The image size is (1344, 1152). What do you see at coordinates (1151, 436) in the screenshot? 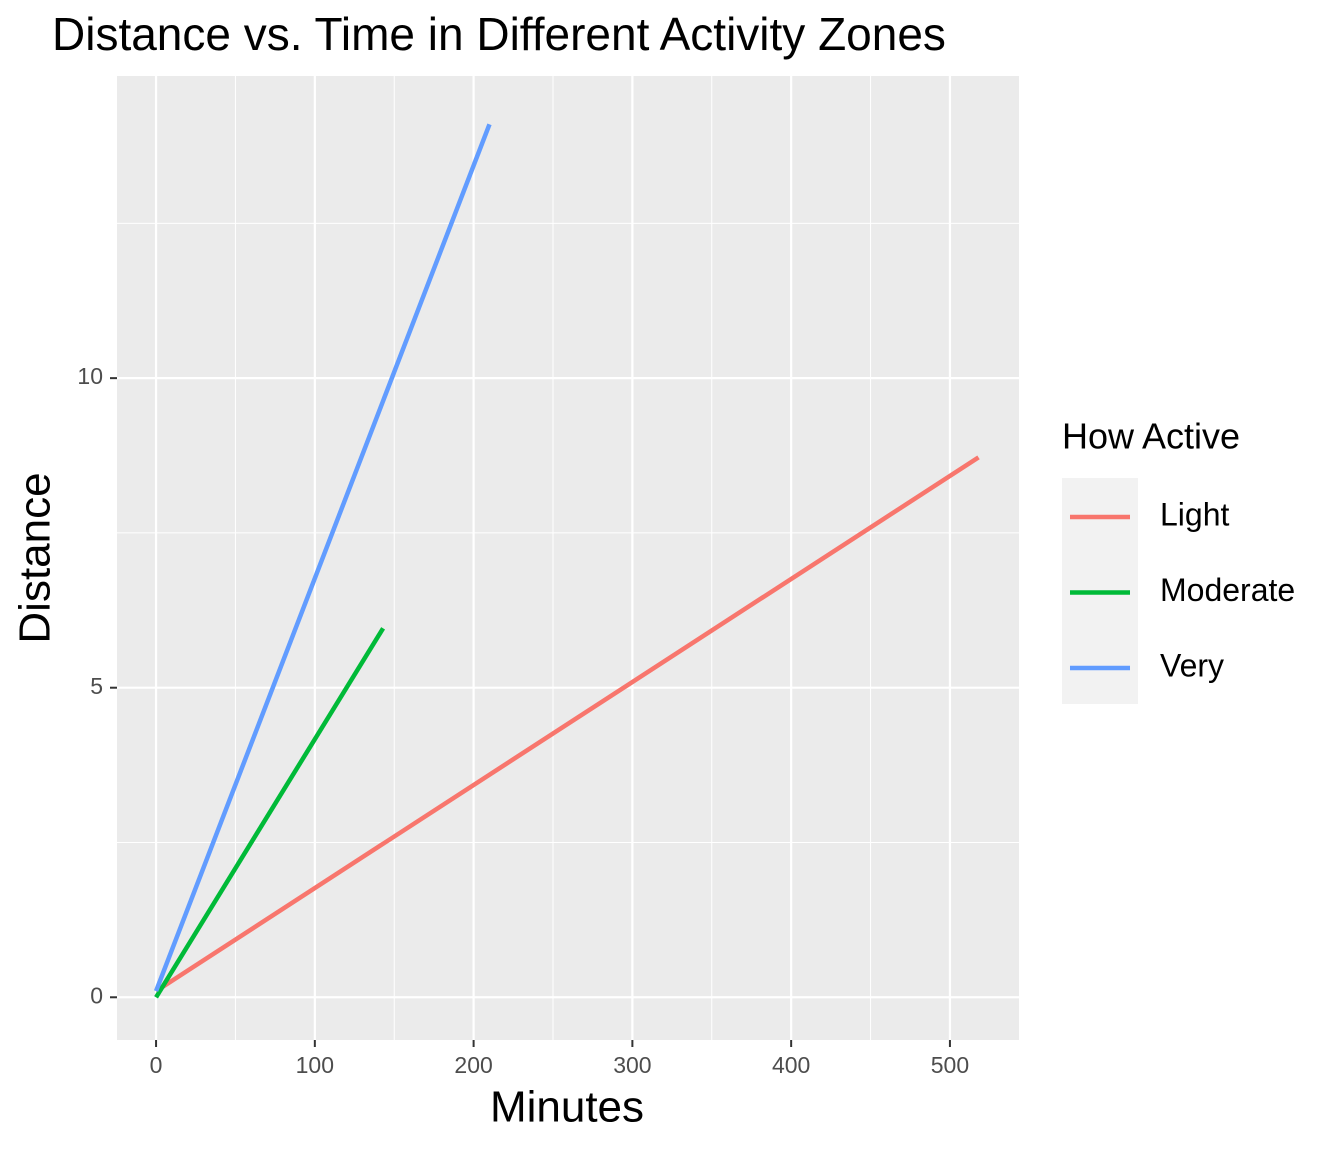
I see `legend-title: How Active` at bounding box center [1151, 436].